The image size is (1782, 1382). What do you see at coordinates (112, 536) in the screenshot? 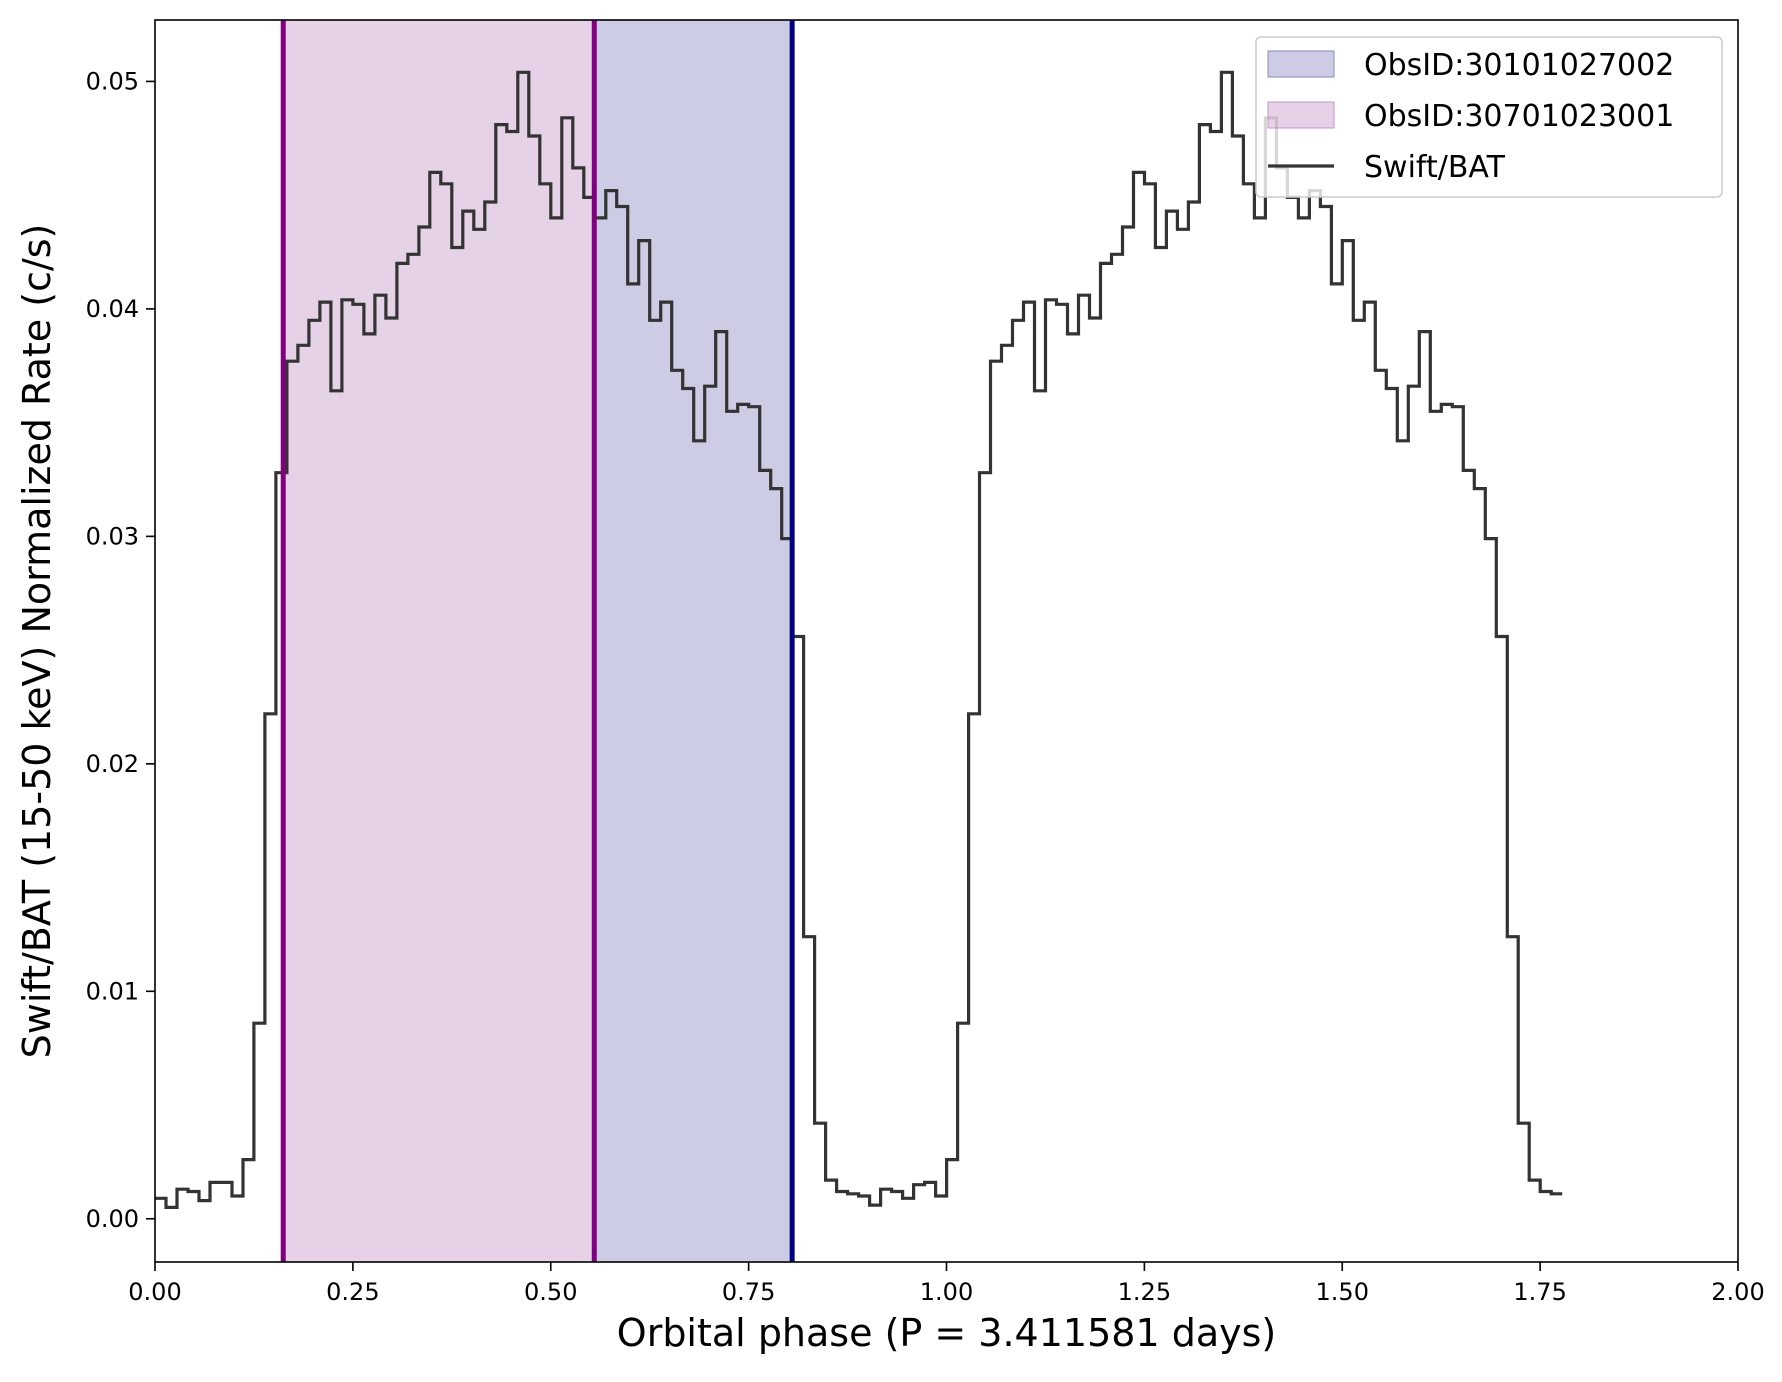
I see `y-tick-label: 0.03` at bounding box center [112, 536].